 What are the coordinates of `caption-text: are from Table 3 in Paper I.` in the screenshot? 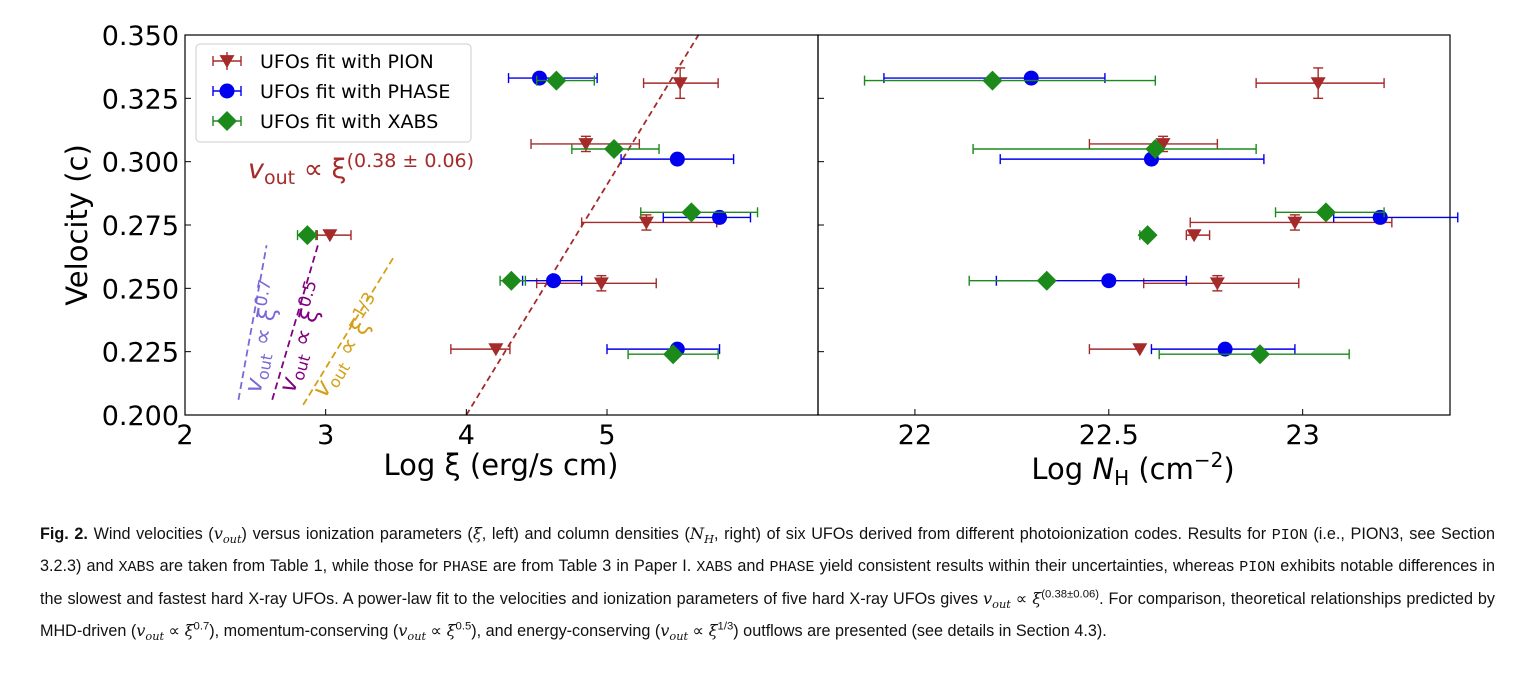 It's located at (592, 566).